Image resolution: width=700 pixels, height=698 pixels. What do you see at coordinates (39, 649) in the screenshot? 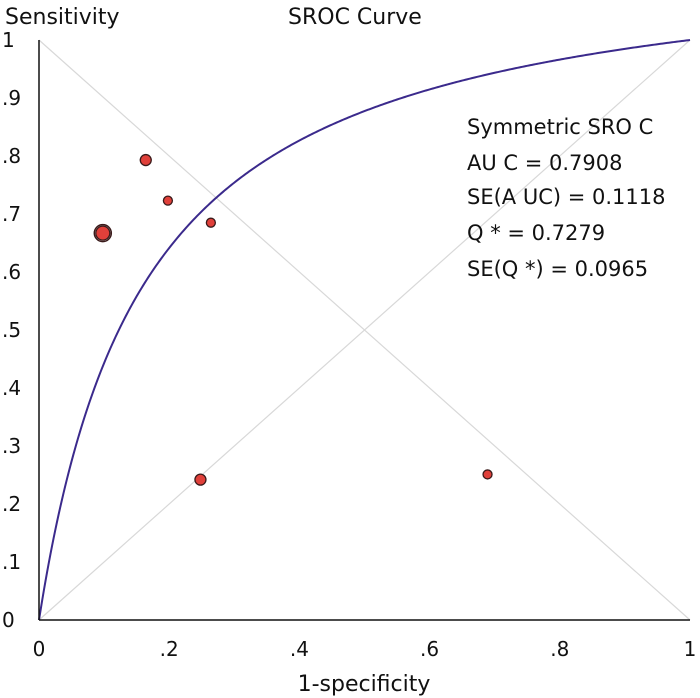
I see `x-tick-label: 0` at bounding box center [39, 649].